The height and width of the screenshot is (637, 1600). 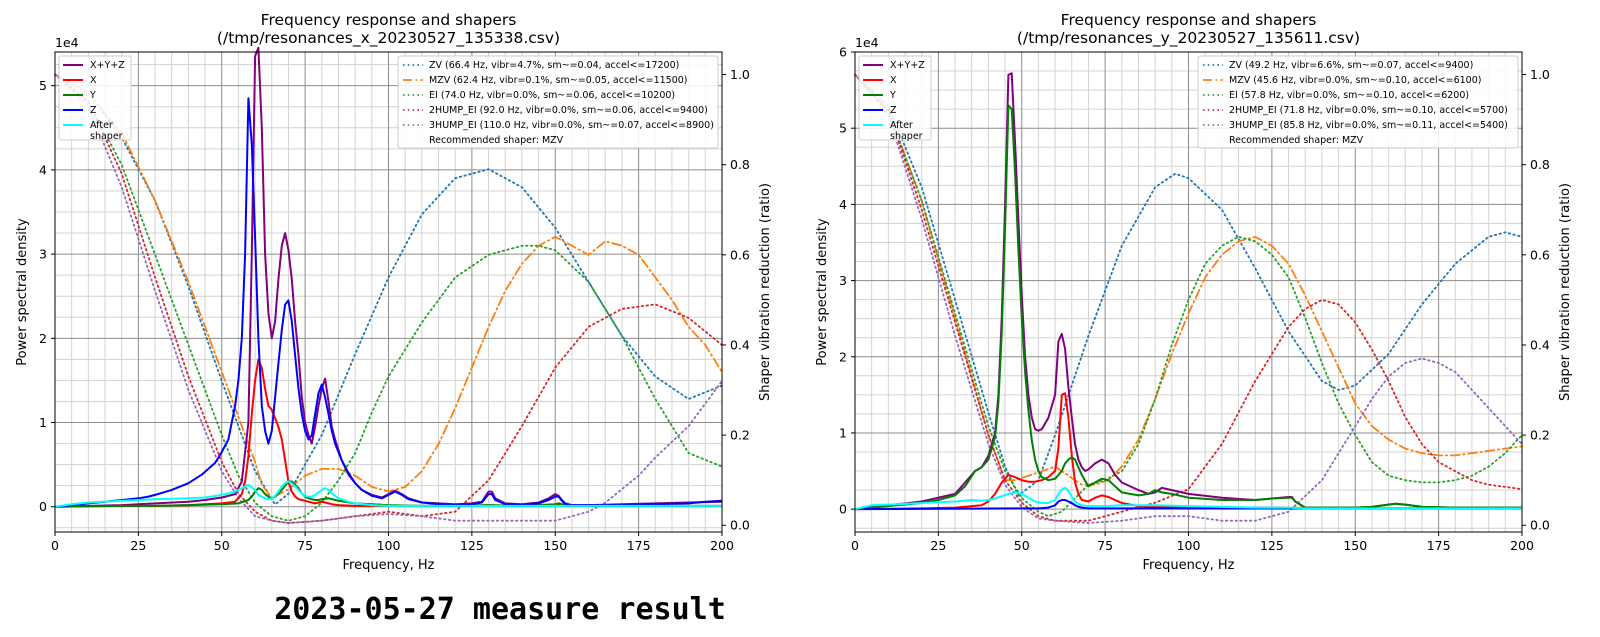 What do you see at coordinates (22, 292) in the screenshot?
I see `chart0-y-axis-label: Power spectral density` at bounding box center [22, 292].